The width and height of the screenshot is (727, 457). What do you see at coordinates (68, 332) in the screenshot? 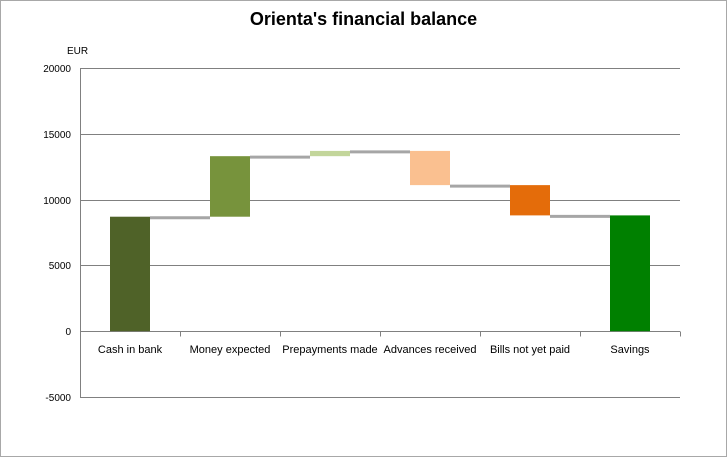
I see `y-tick-label: 0` at bounding box center [68, 332].